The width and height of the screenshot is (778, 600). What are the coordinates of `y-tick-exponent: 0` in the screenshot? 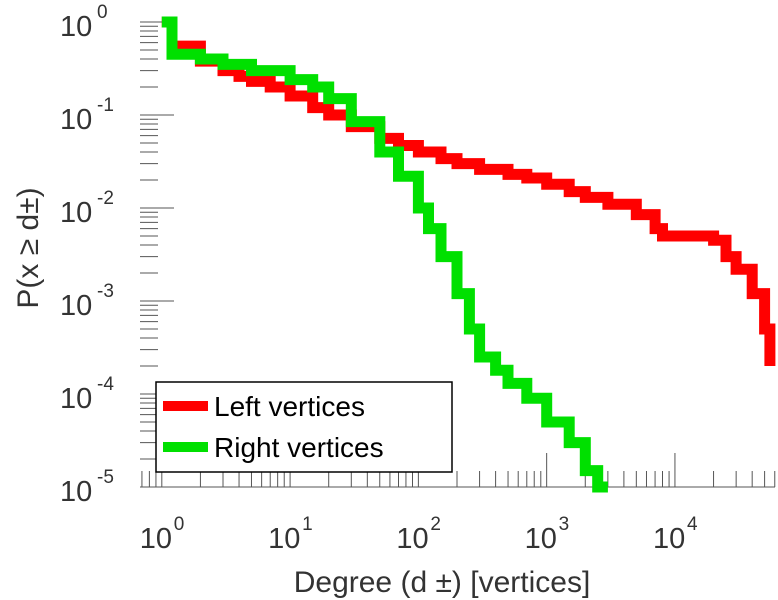 It's located at (102, 12).